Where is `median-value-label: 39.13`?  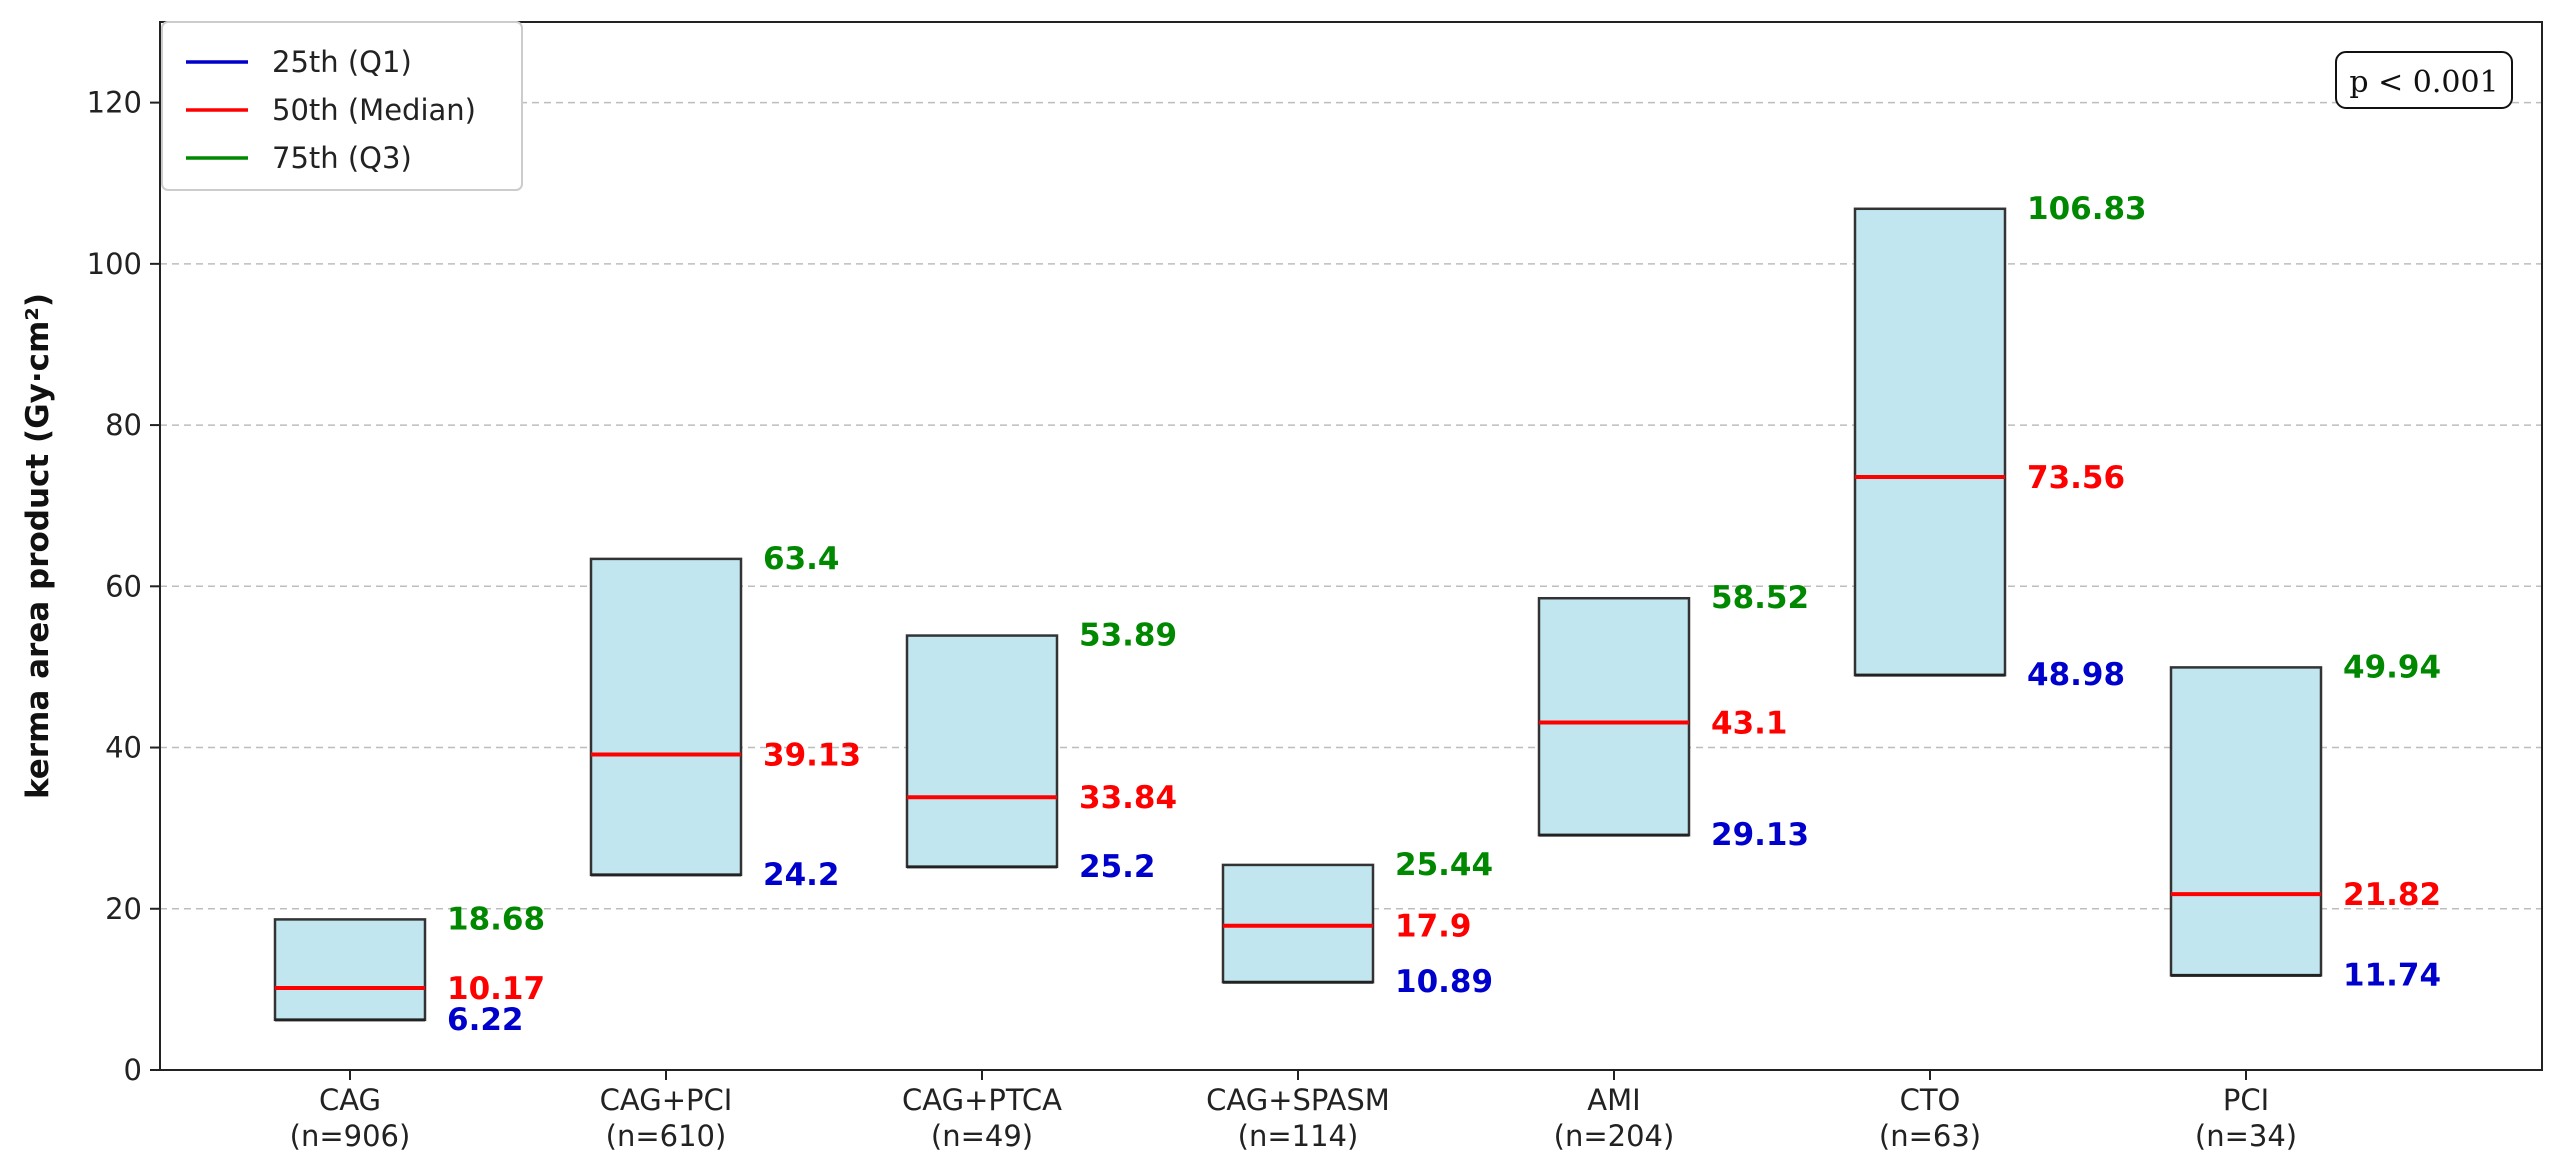 median-value-label: 39.13 is located at coordinates (812, 756).